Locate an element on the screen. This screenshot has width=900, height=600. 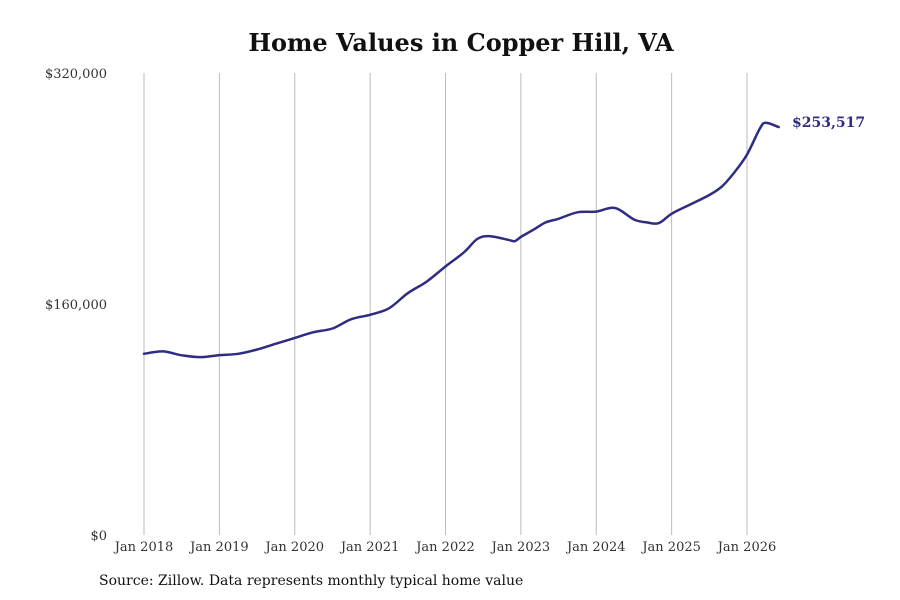
x-tick-label: Jan 2021 is located at coordinates (369, 547).